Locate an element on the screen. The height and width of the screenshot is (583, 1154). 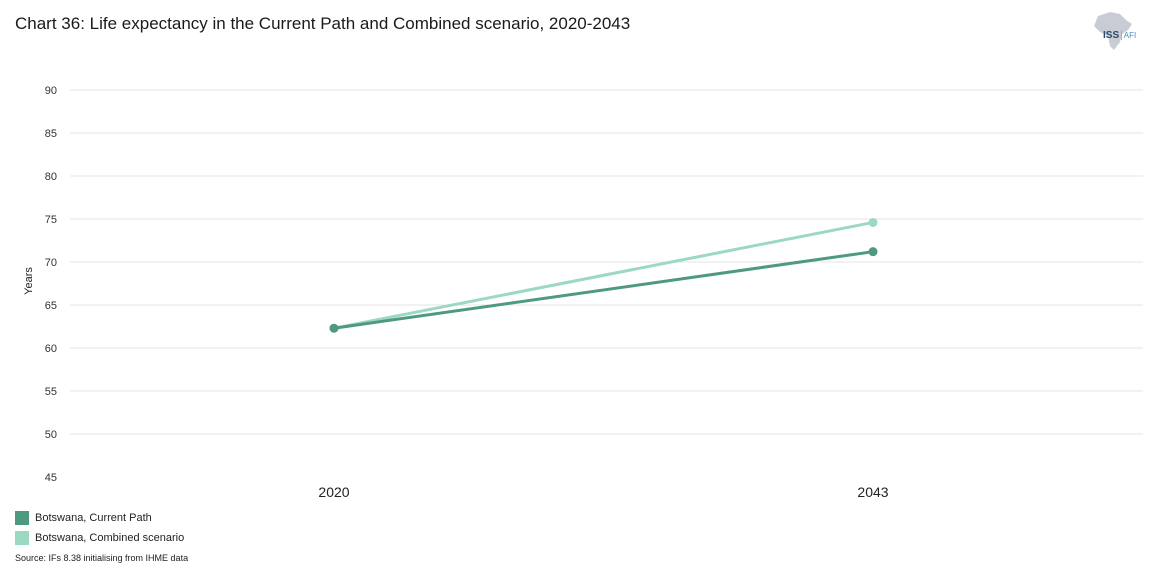
y-tick-label: 45 is located at coordinates (51, 478).